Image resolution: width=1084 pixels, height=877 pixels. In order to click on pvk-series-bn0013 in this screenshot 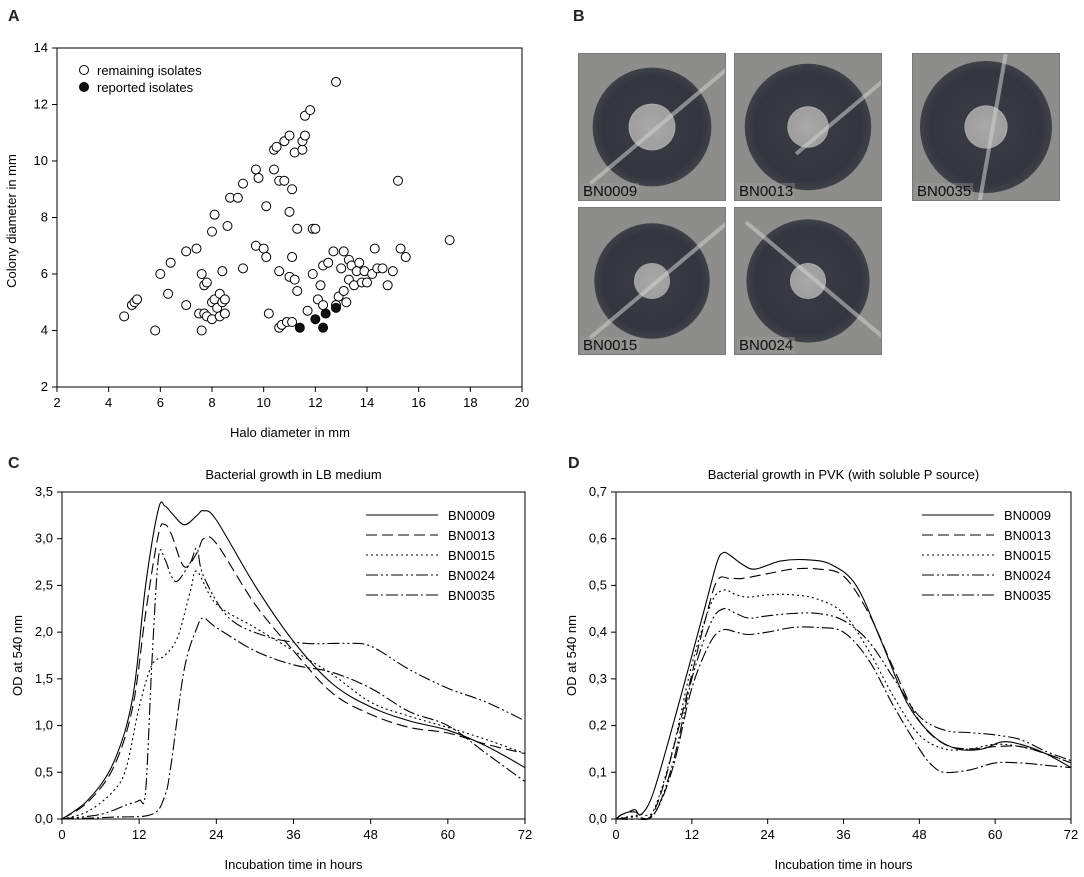, I will do `click(843, 694)`.